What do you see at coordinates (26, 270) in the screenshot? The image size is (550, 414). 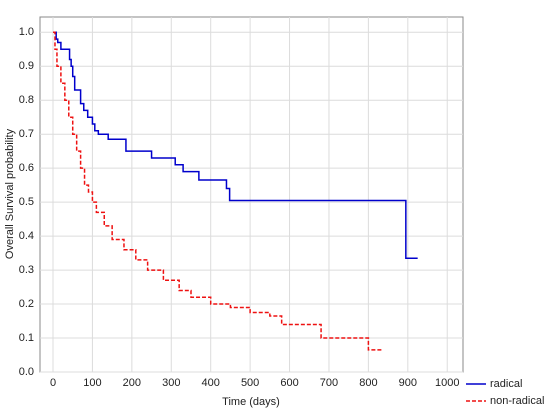 I see `y-tick-label: 0.3` at bounding box center [26, 270].